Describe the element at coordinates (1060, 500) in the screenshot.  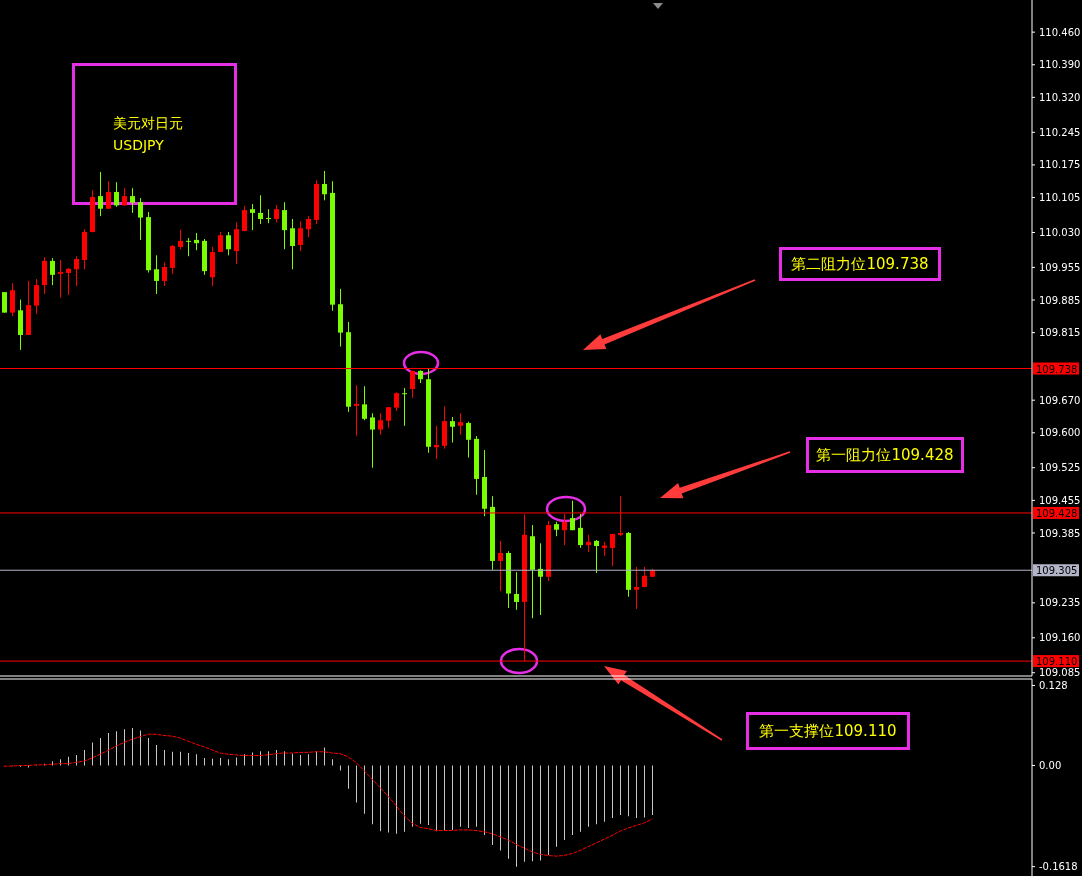
I see `y-tick-label: 109.455` at that location.